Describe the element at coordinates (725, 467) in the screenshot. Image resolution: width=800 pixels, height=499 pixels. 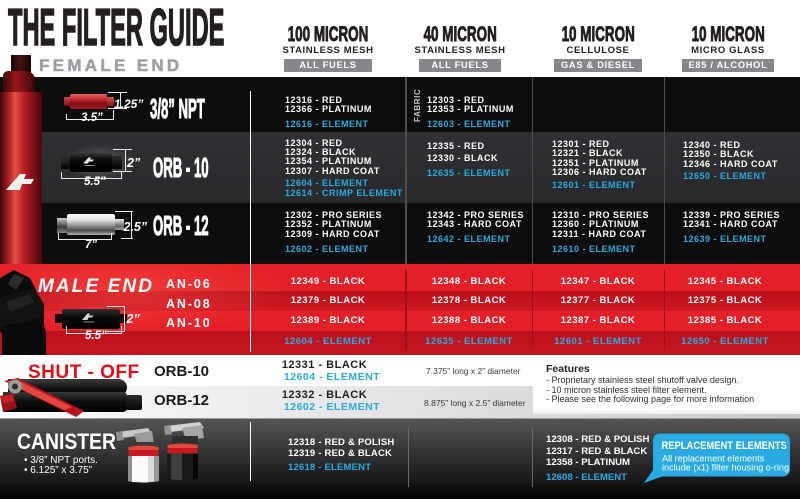
I see `svg-text:include (x1) filter housing o-: include (x1) filter housing o-ring` at that location.